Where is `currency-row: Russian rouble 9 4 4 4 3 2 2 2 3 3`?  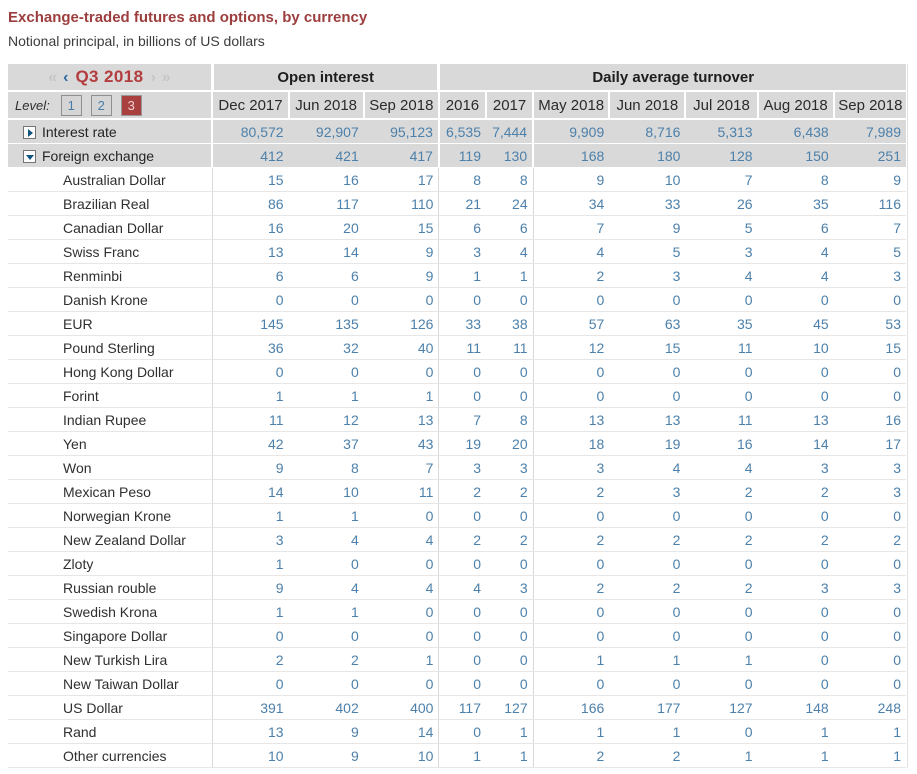
currency-row: Russian rouble 9 4 4 4 3 2 2 2 3 3 is located at coordinates (457, 587).